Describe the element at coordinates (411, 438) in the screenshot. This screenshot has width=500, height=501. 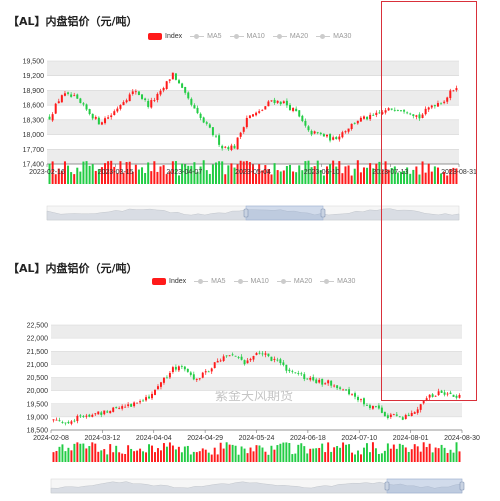
I see `x-tick-label: 2024-08-01` at that location.